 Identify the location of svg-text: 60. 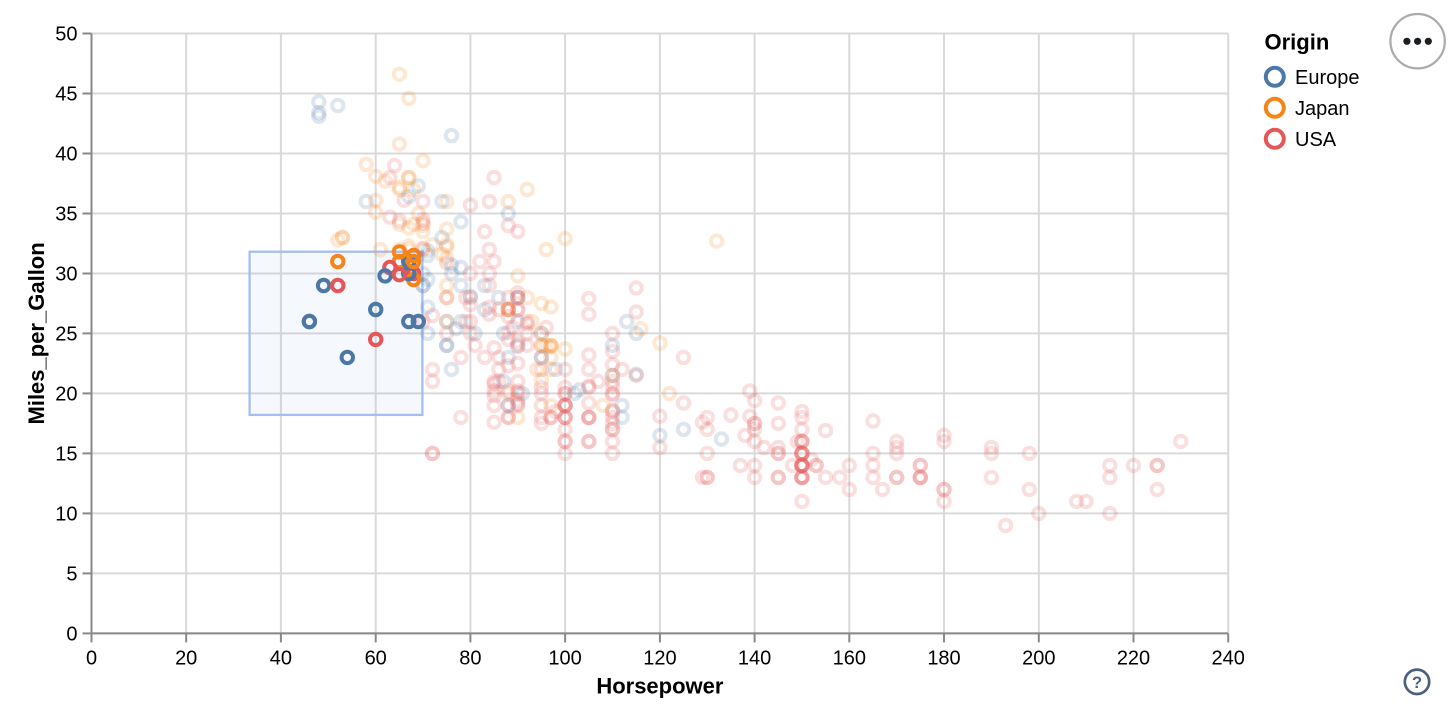
(376, 659).